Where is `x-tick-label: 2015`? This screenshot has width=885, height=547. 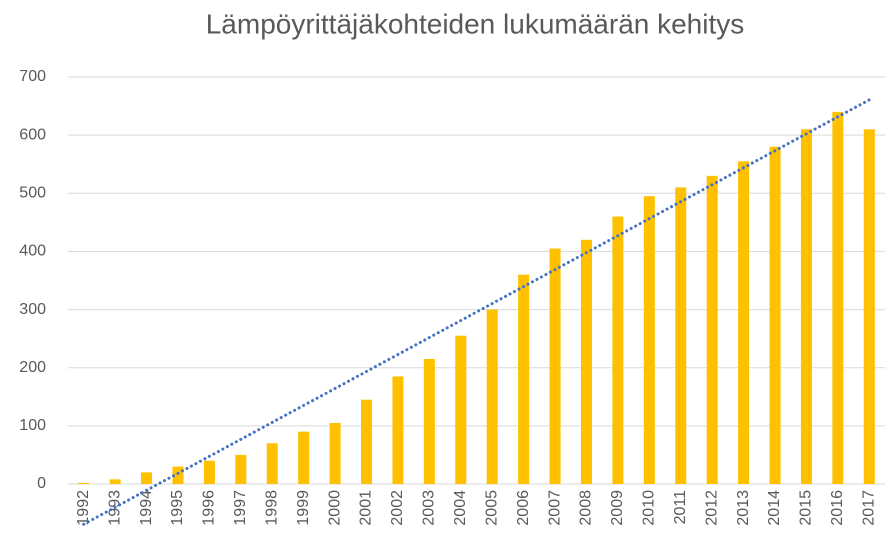 x-tick-label: 2015 is located at coordinates (806, 508).